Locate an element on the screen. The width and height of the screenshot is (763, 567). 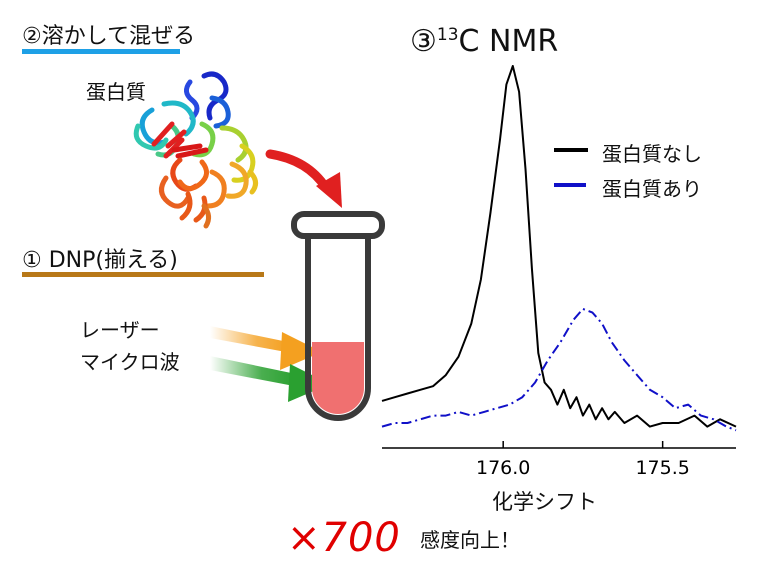
legend-label-with-protein: 蛋白質あり is located at coordinates (652, 189).